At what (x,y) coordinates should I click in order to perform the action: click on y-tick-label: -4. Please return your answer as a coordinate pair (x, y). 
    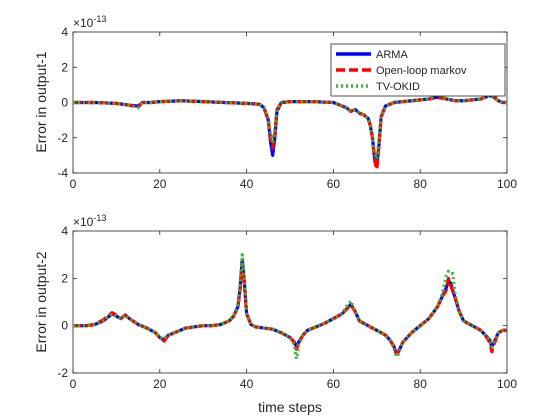
    Looking at the image, I should click on (62, 173).